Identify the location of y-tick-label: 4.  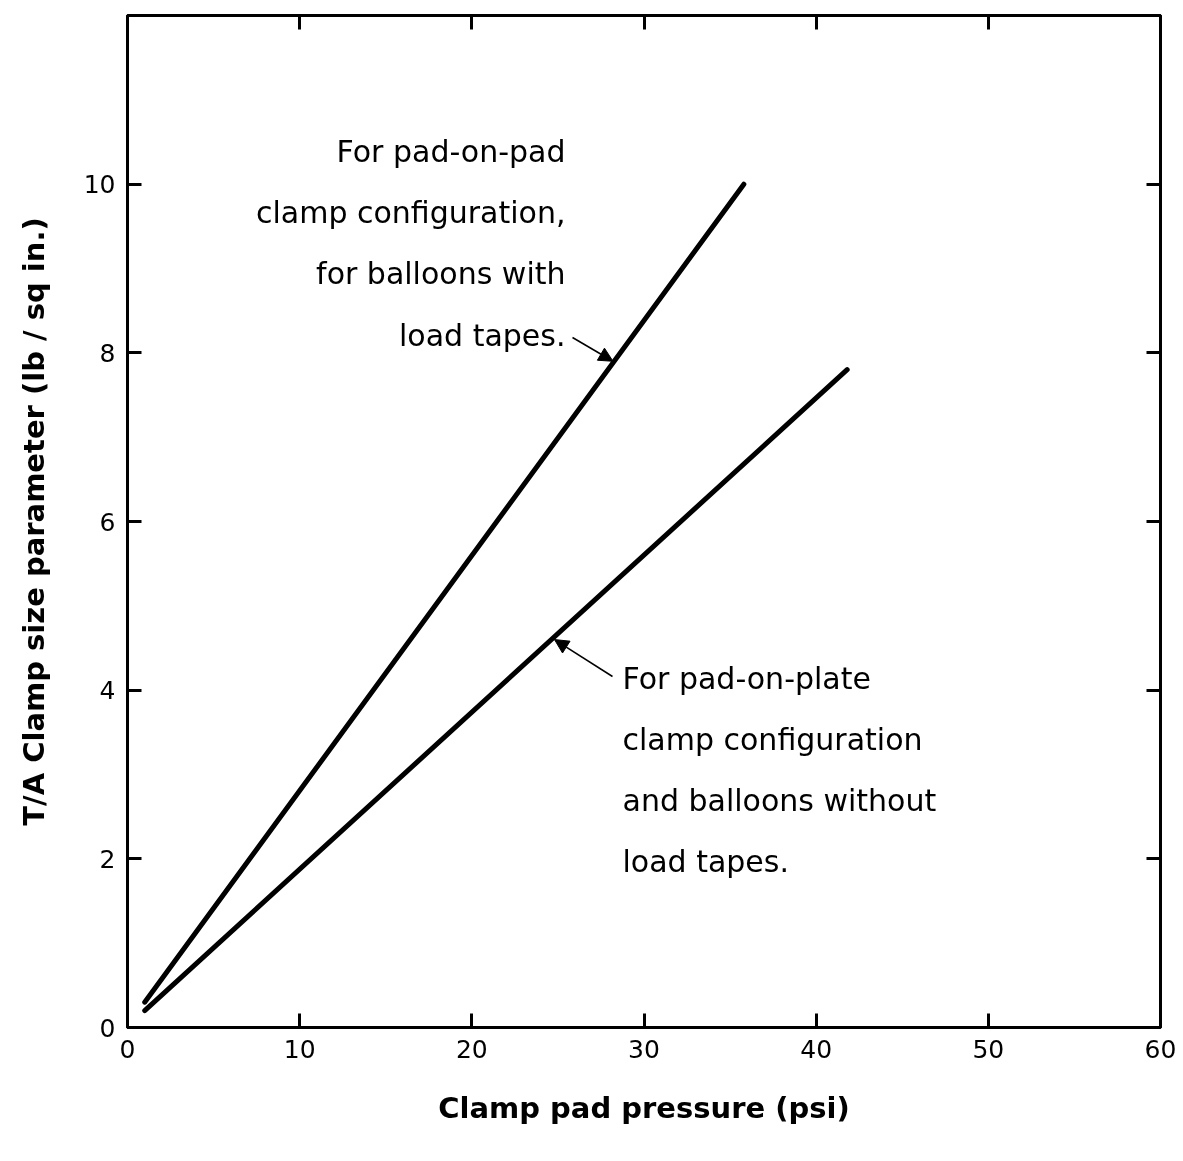
(107, 691).